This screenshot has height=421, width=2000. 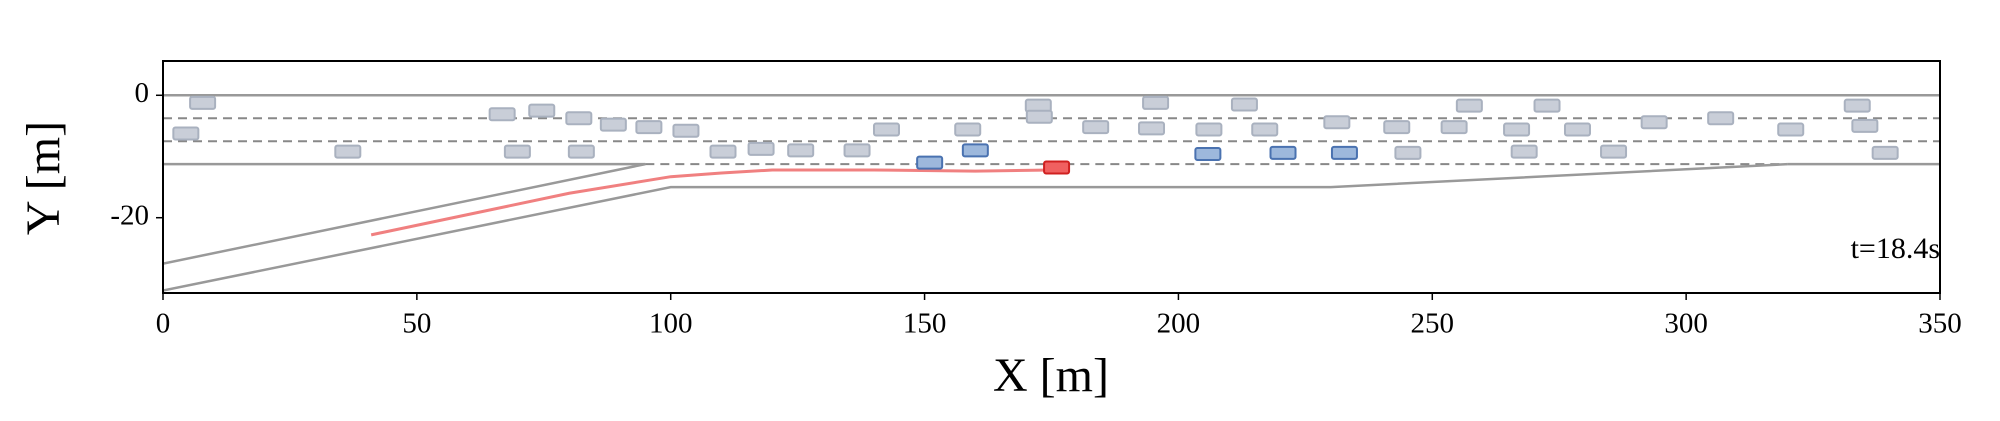 I want to click on time-annotation: t=18.4s, so click(x=1895, y=248).